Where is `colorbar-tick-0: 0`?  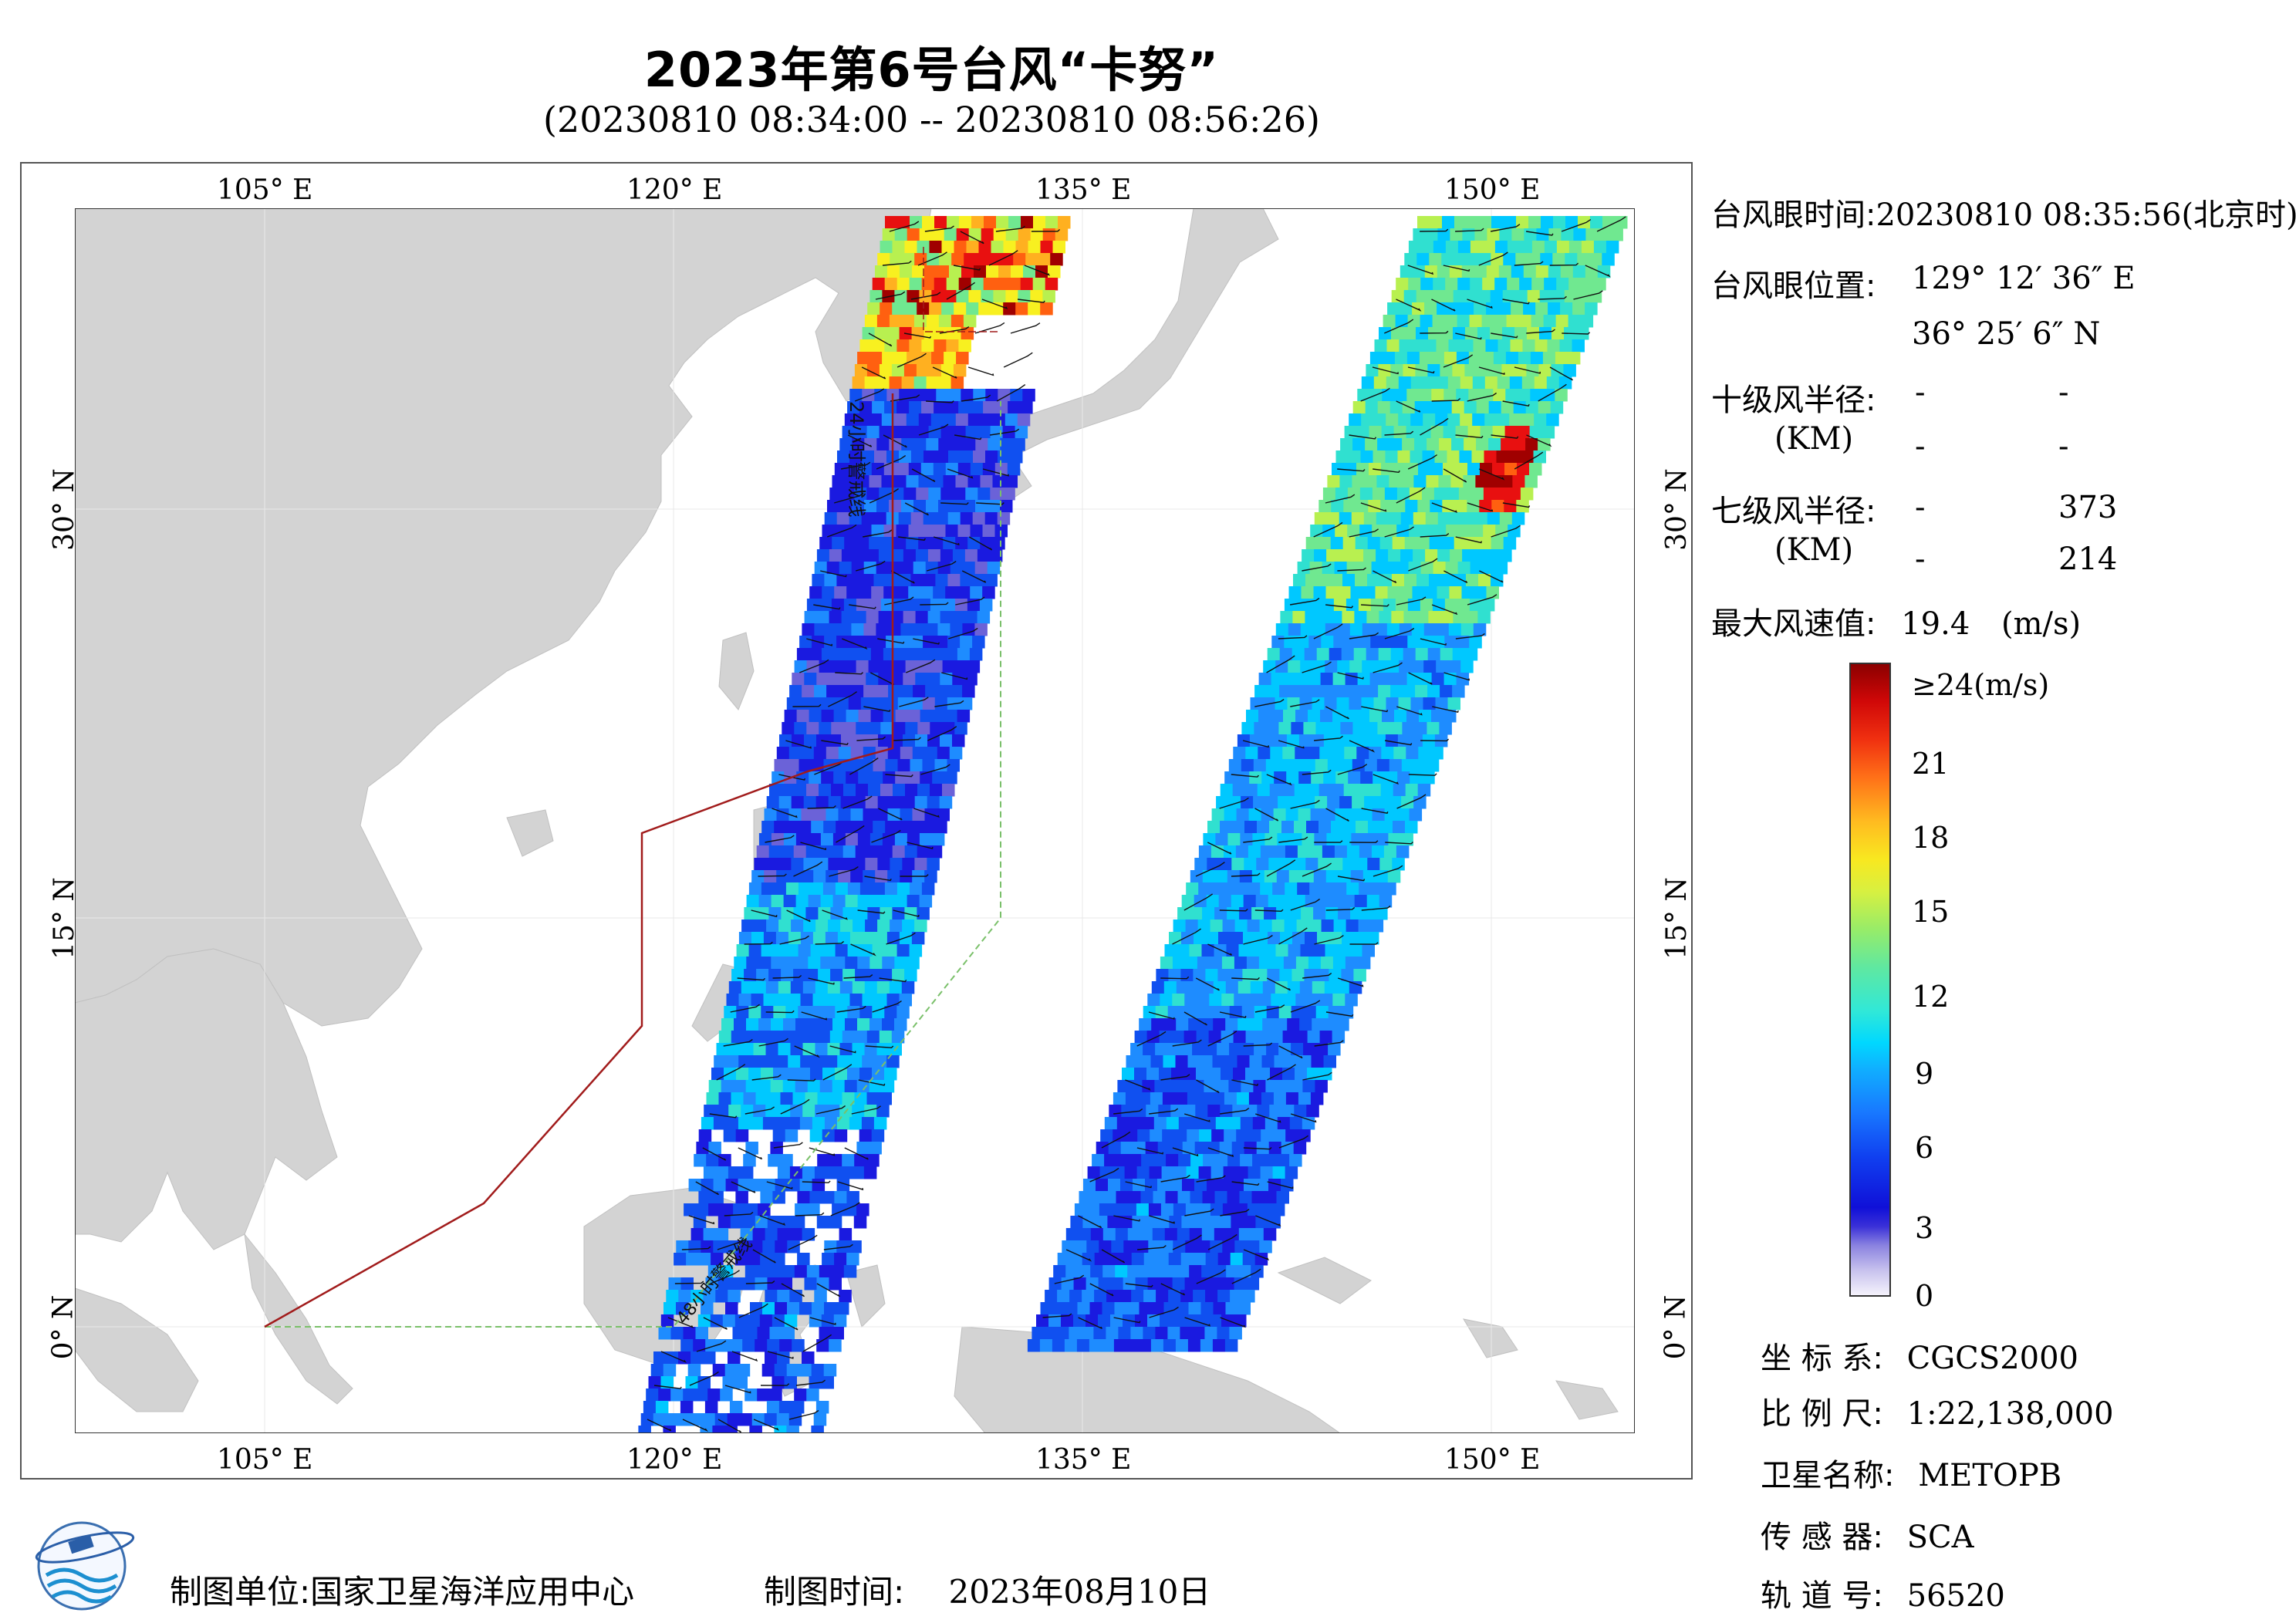 colorbar-tick-0: 0 is located at coordinates (1924, 1296).